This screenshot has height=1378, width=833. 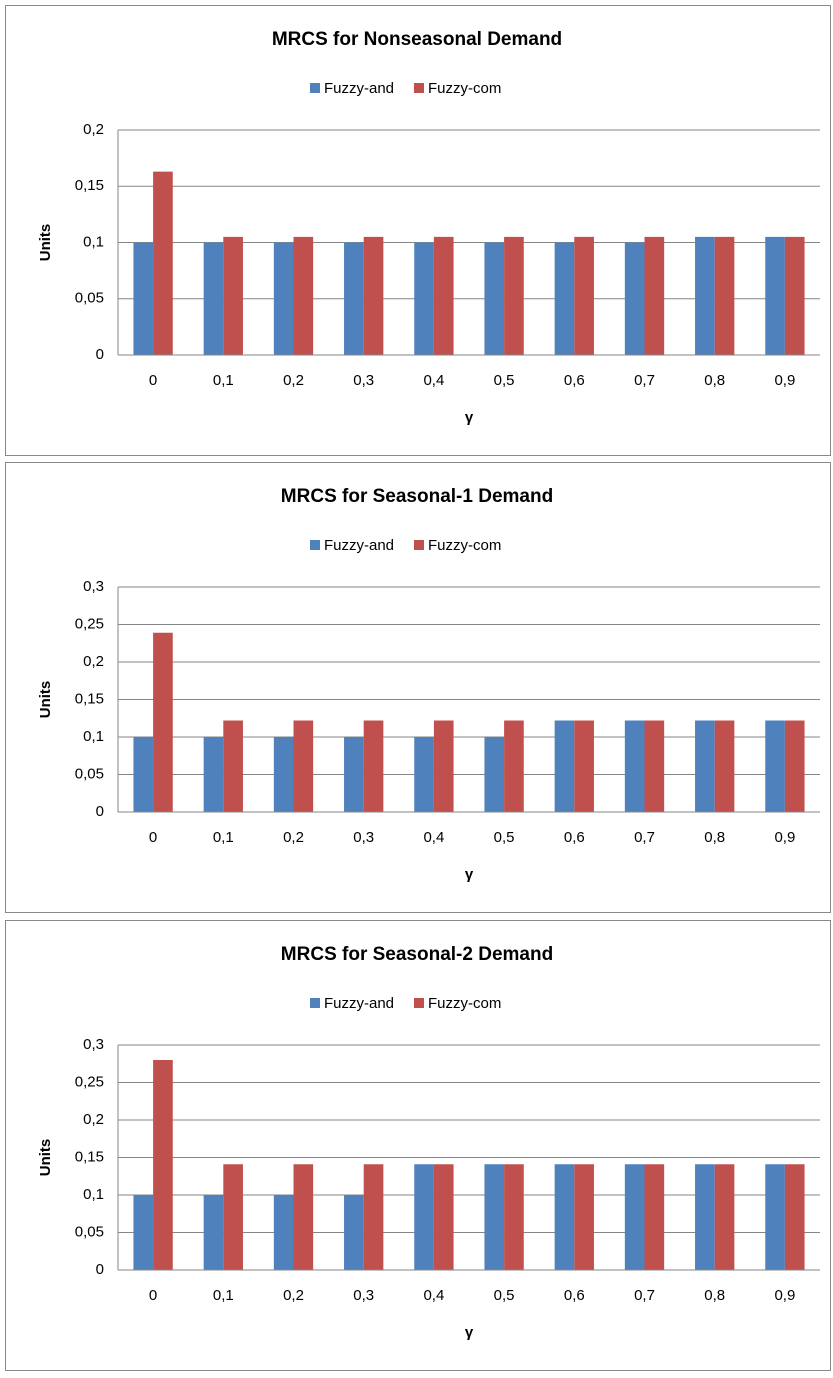 What do you see at coordinates (417, 39) in the screenshot?
I see `chart-title: MRCS for Nonseasonal Demand` at bounding box center [417, 39].